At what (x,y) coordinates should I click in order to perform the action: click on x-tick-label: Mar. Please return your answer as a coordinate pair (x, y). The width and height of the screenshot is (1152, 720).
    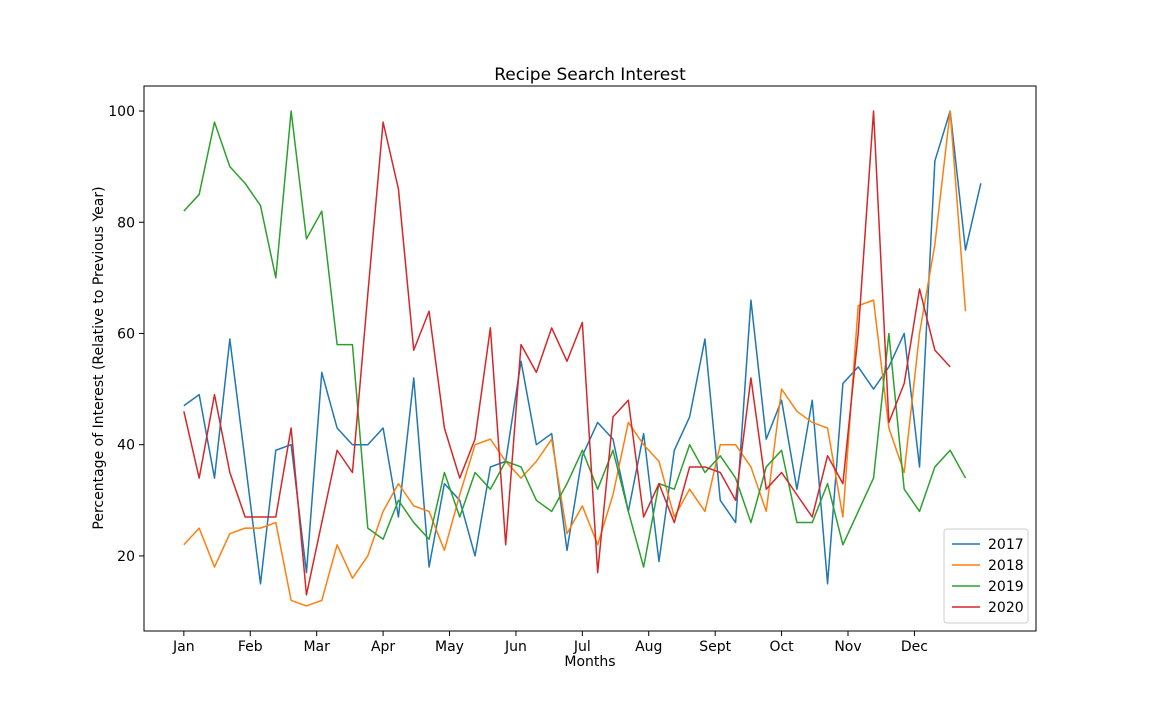
    Looking at the image, I should click on (316, 647).